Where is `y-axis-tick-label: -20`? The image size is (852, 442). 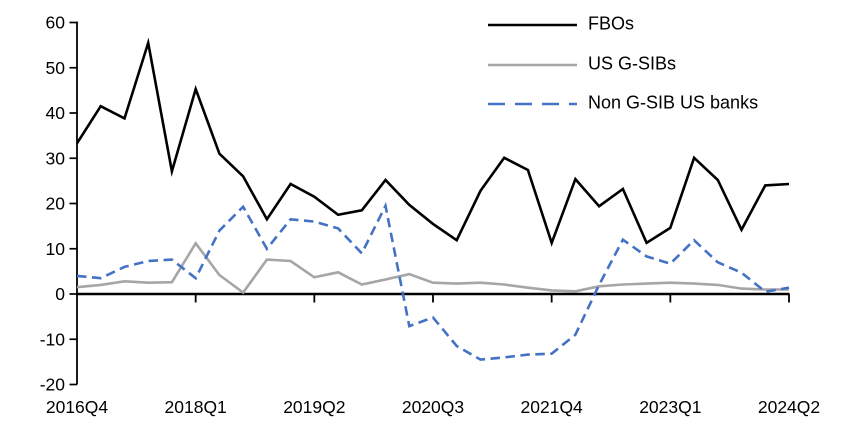
y-axis-tick-label: -20 is located at coordinates (53, 385).